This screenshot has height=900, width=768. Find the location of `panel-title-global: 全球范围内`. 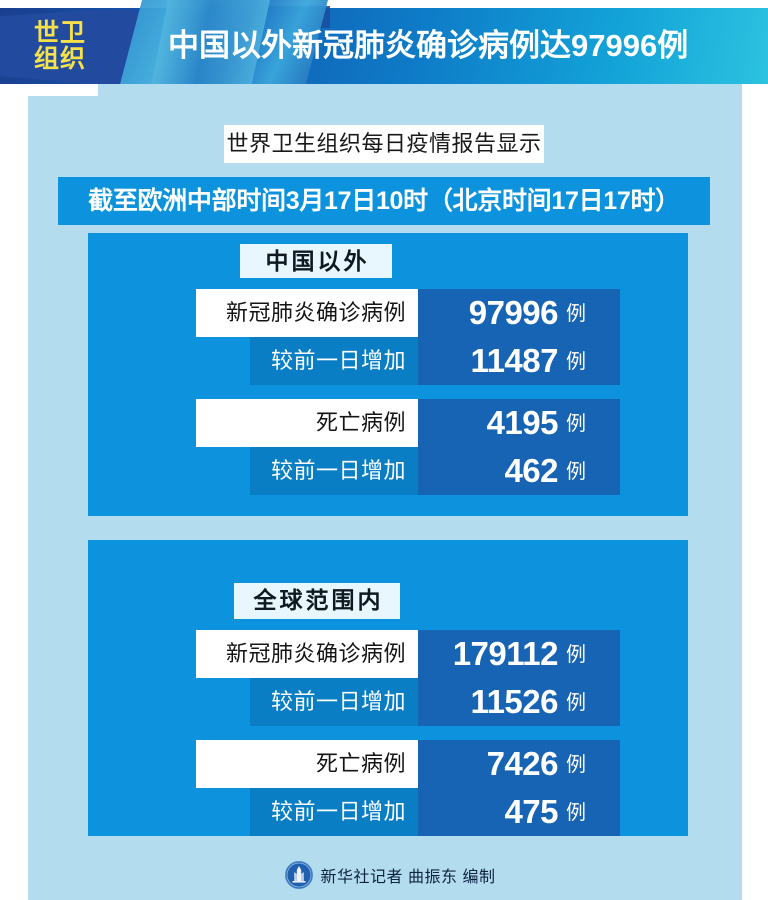

panel-title-global: 全球范围内 is located at coordinates (317, 601).